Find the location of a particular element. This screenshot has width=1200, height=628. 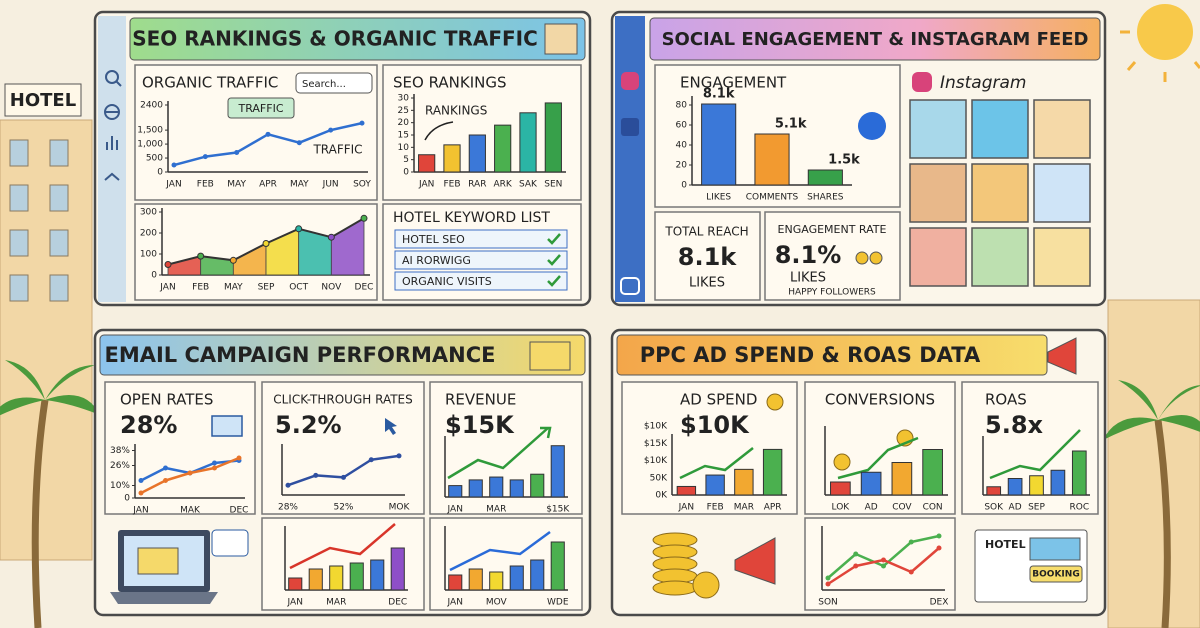

callout-box is located at coordinates (261, 108).